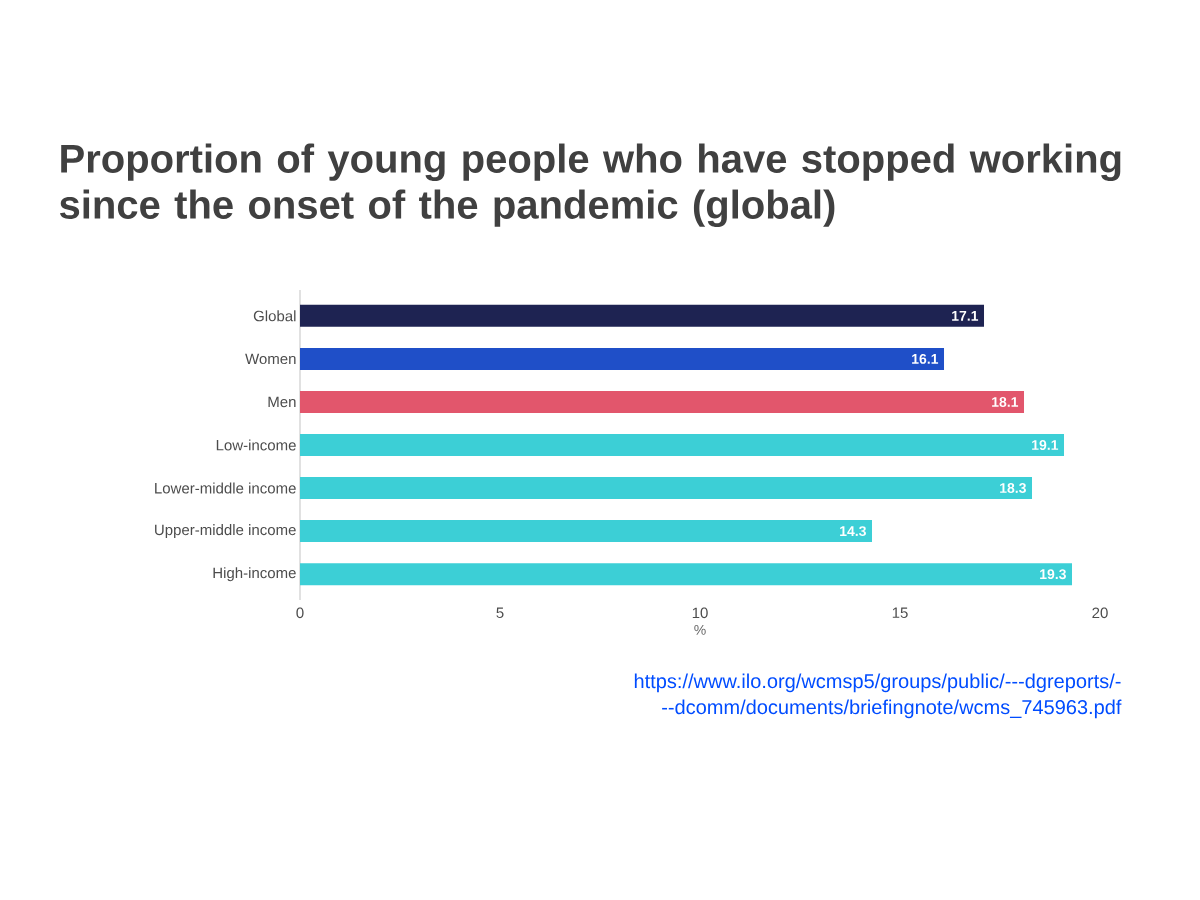 The width and height of the screenshot is (1200, 900). What do you see at coordinates (225, 531) in the screenshot?
I see `y-tick-label: Upper-middle income` at bounding box center [225, 531].